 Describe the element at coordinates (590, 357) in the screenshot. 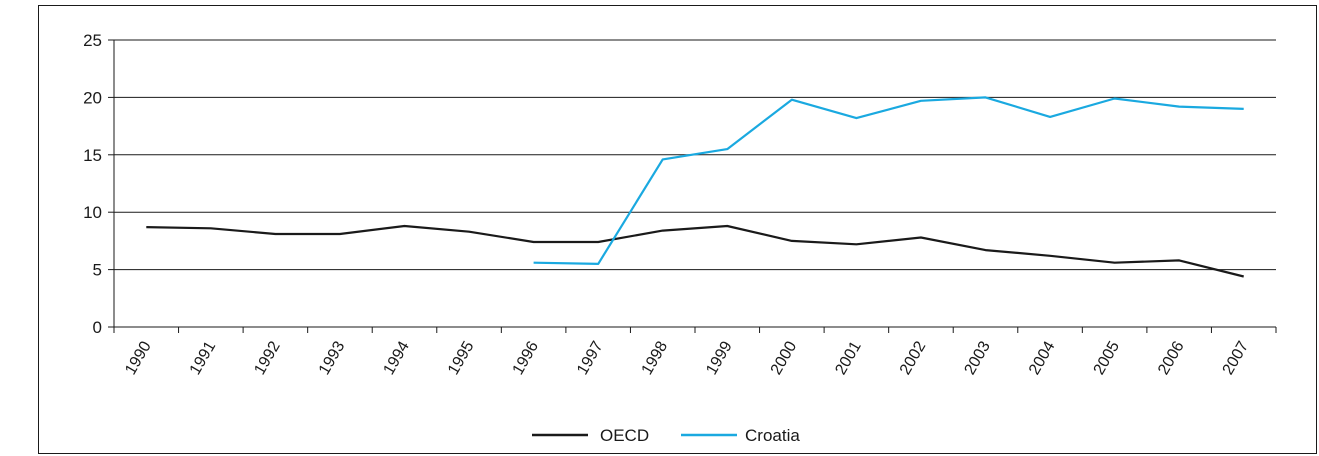

I see `x-tick-label: 1997` at that location.